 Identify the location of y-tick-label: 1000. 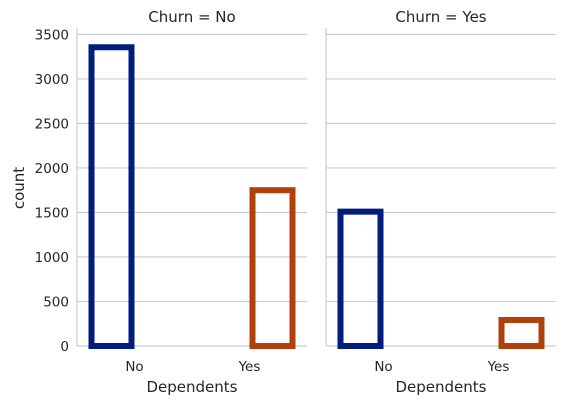
(52, 258).